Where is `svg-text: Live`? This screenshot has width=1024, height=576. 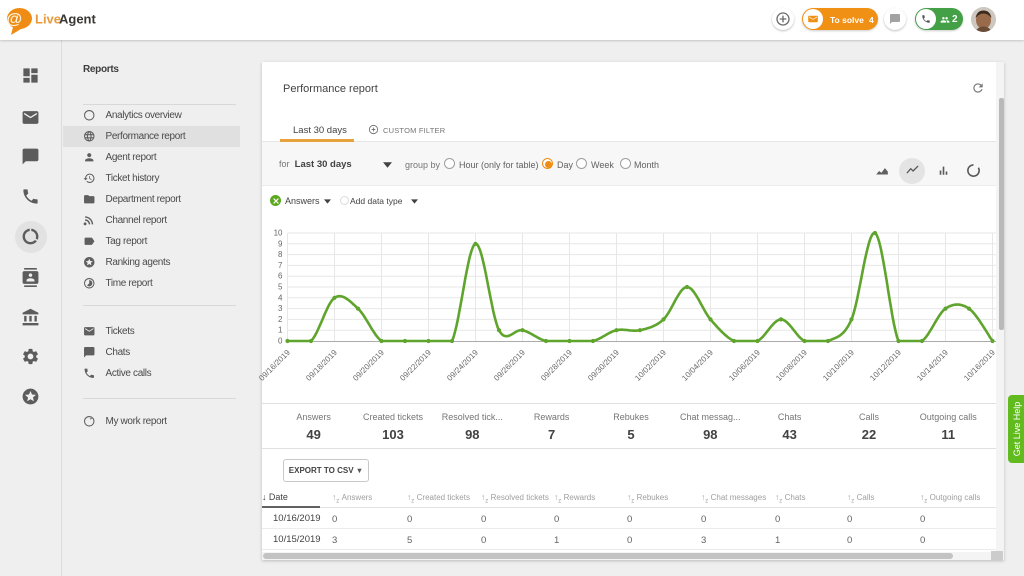 svg-text: Live is located at coordinates (48, 19).